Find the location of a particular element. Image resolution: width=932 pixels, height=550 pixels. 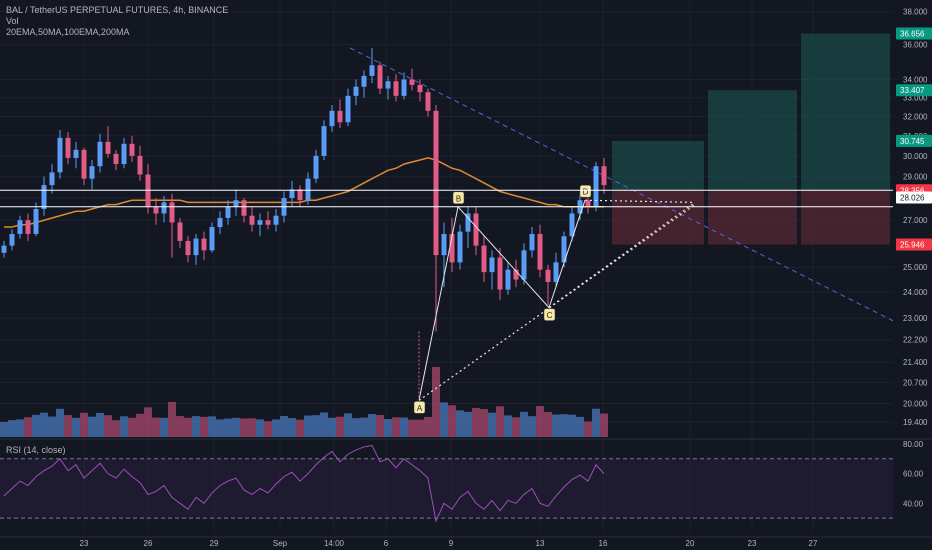

time-tick-label: 29 is located at coordinates (214, 543).